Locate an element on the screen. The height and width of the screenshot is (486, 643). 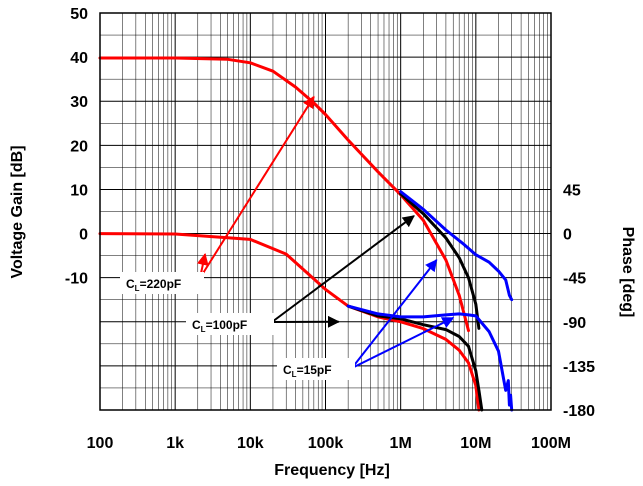
y-right-tick-label: -180 is located at coordinates (579, 411).